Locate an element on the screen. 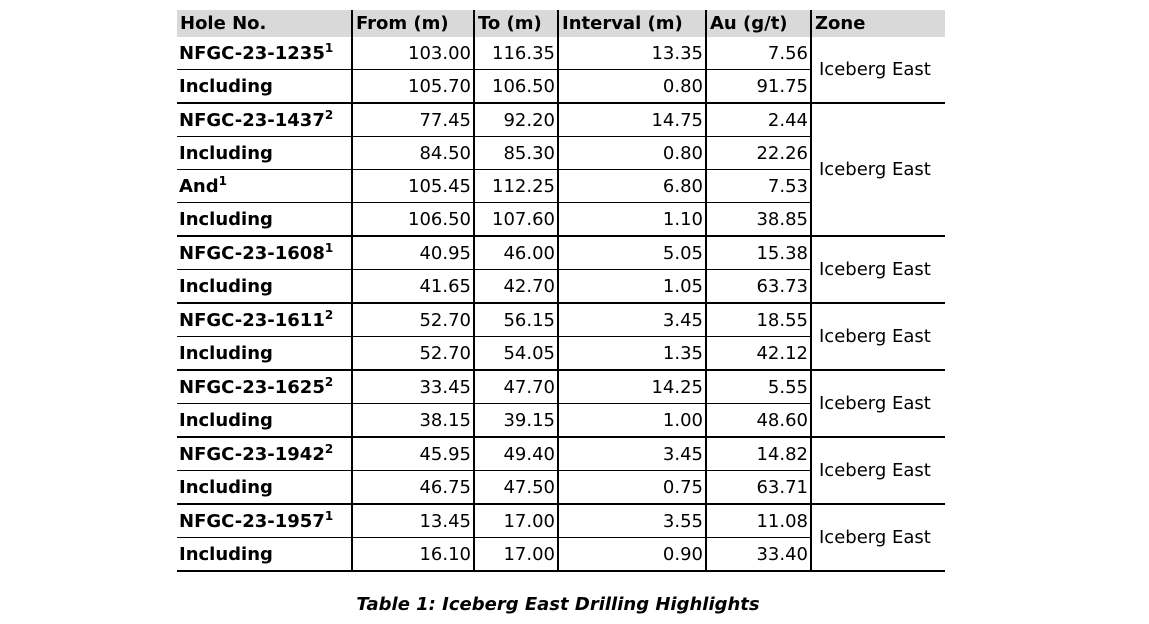 The height and width of the screenshot is (624, 1149). table-row: Including 46.75 47.50 0.75 63.71 is located at coordinates (561, 487).